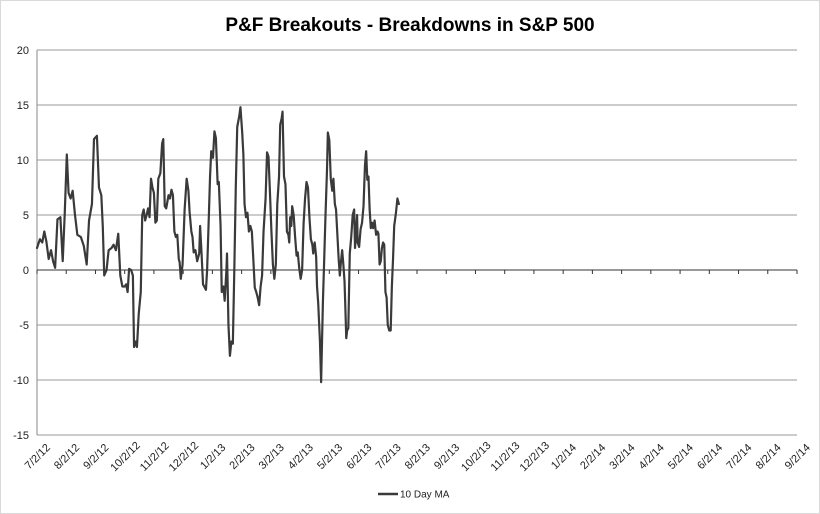  I want to click on y-tick-label: 0, so click(26, 271).